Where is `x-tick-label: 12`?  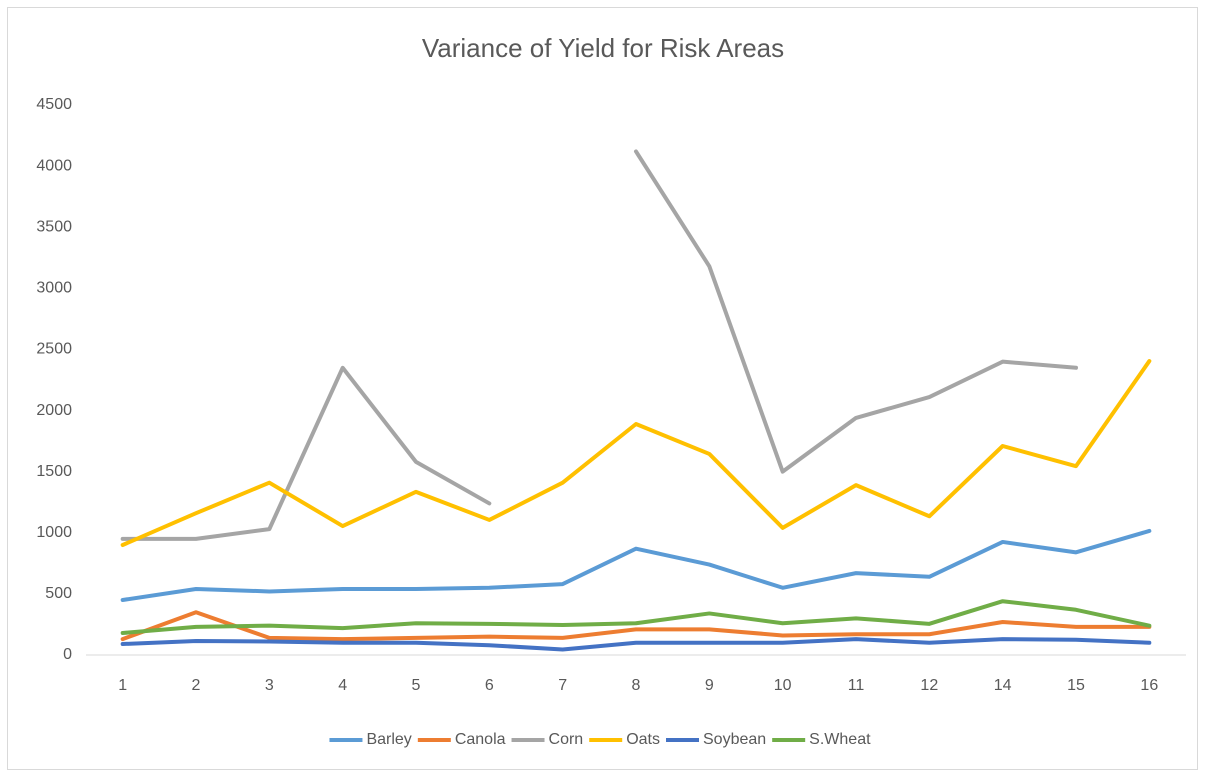
x-tick-label: 12 is located at coordinates (929, 685).